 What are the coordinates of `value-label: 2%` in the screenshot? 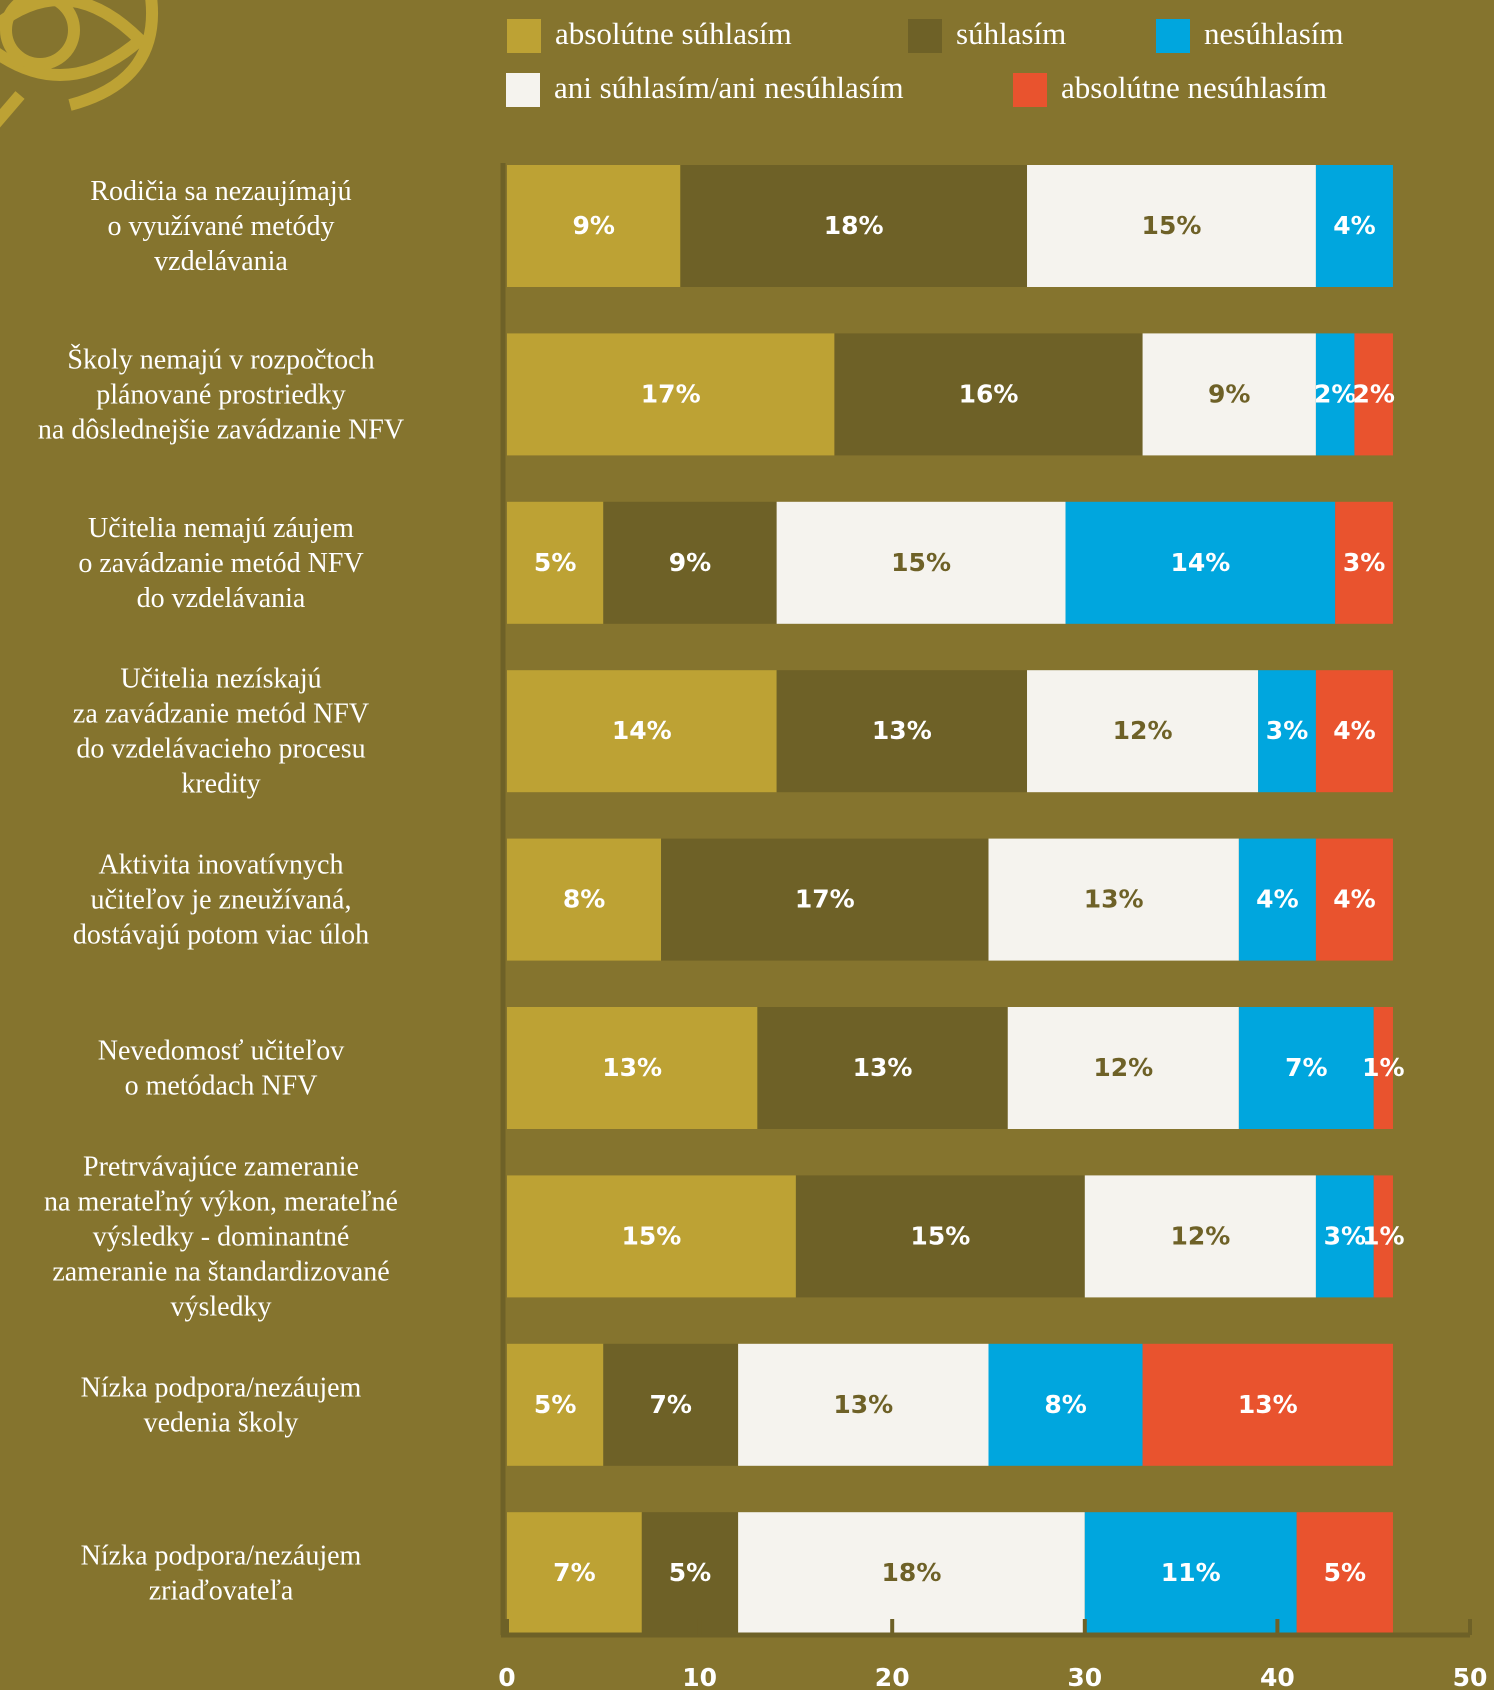 It's located at (1335, 393).